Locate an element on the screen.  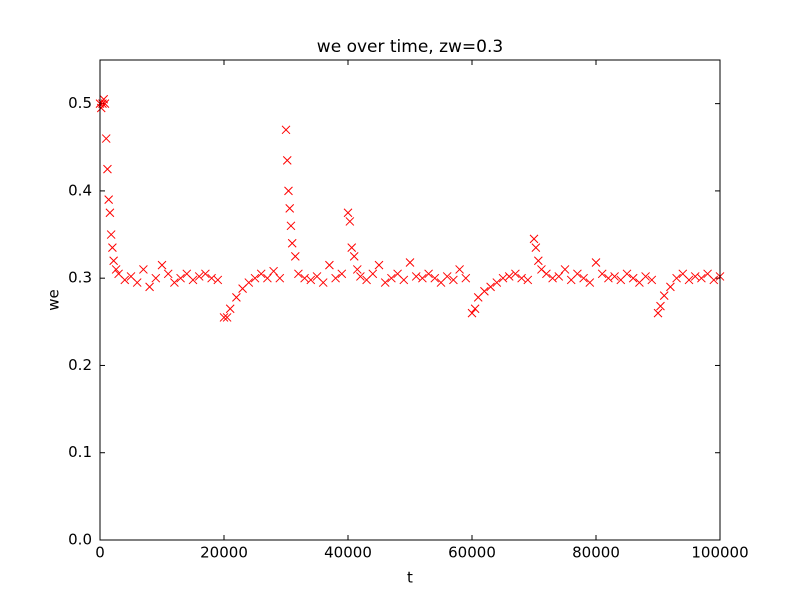
y-tick-label: 0.0 is located at coordinates (80, 540).